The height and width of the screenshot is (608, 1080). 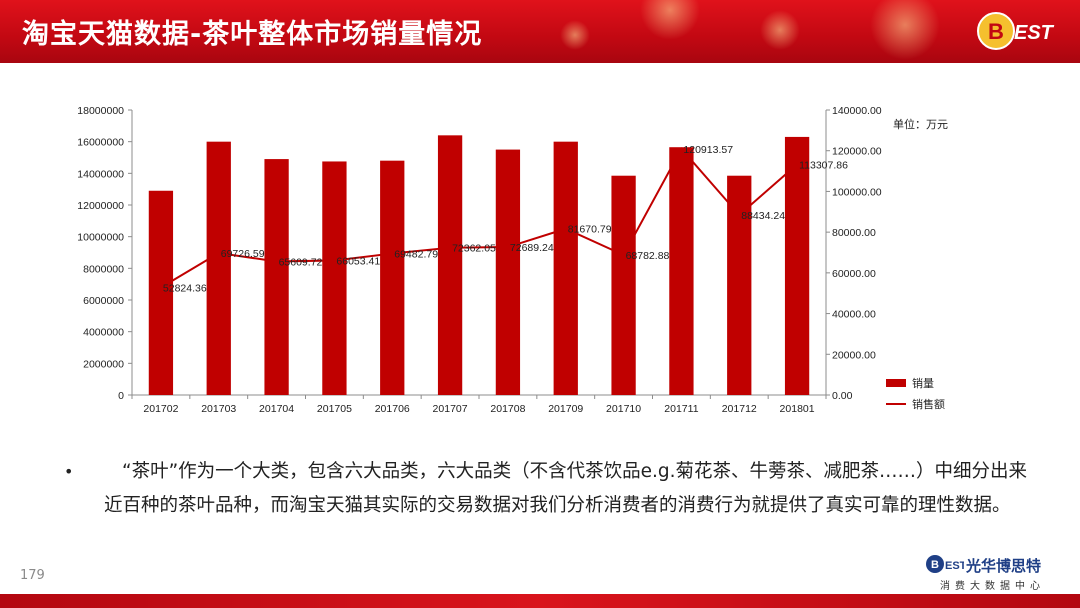 I want to click on y-left-tick-label: 0, so click(x=121, y=396).